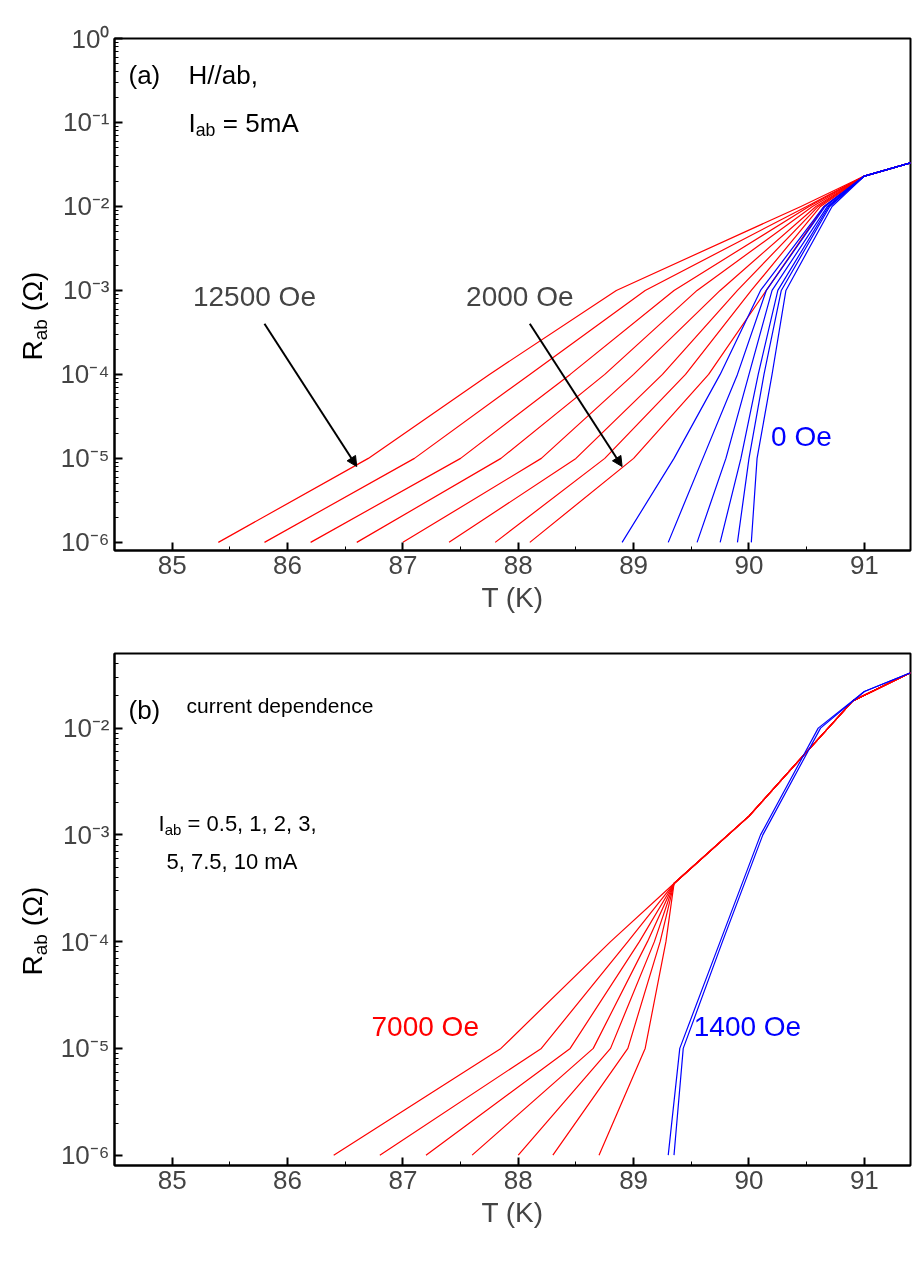 The image size is (917, 1266). What do you see at coordinates (254, 296) in the screenshot?
I see `annotation: 12500 Oe` at bounding box center [254, 296].